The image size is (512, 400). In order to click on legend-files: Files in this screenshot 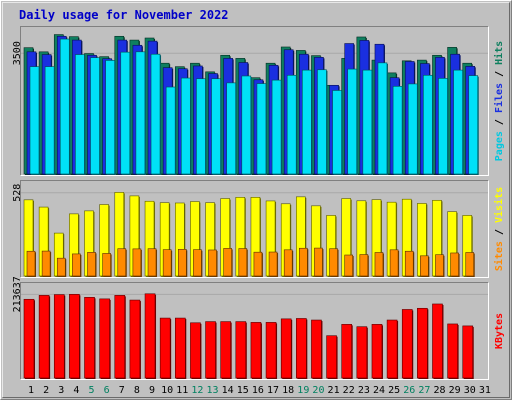, I will do `click(499, 98)`.